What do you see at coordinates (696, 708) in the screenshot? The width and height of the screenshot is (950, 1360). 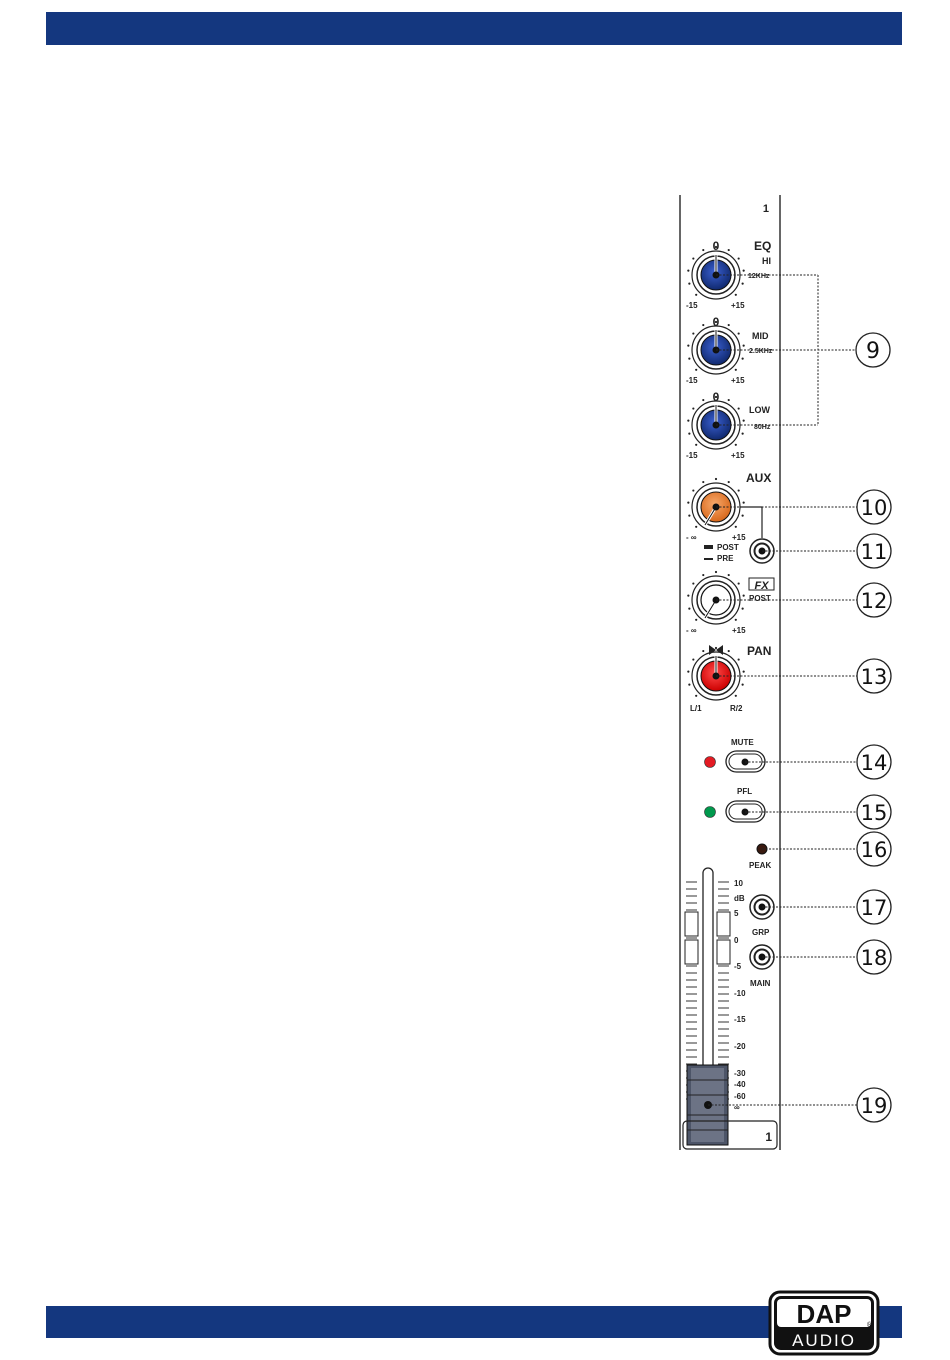 I see `pan-left-label: L/1` at bounding box center [696, 708].